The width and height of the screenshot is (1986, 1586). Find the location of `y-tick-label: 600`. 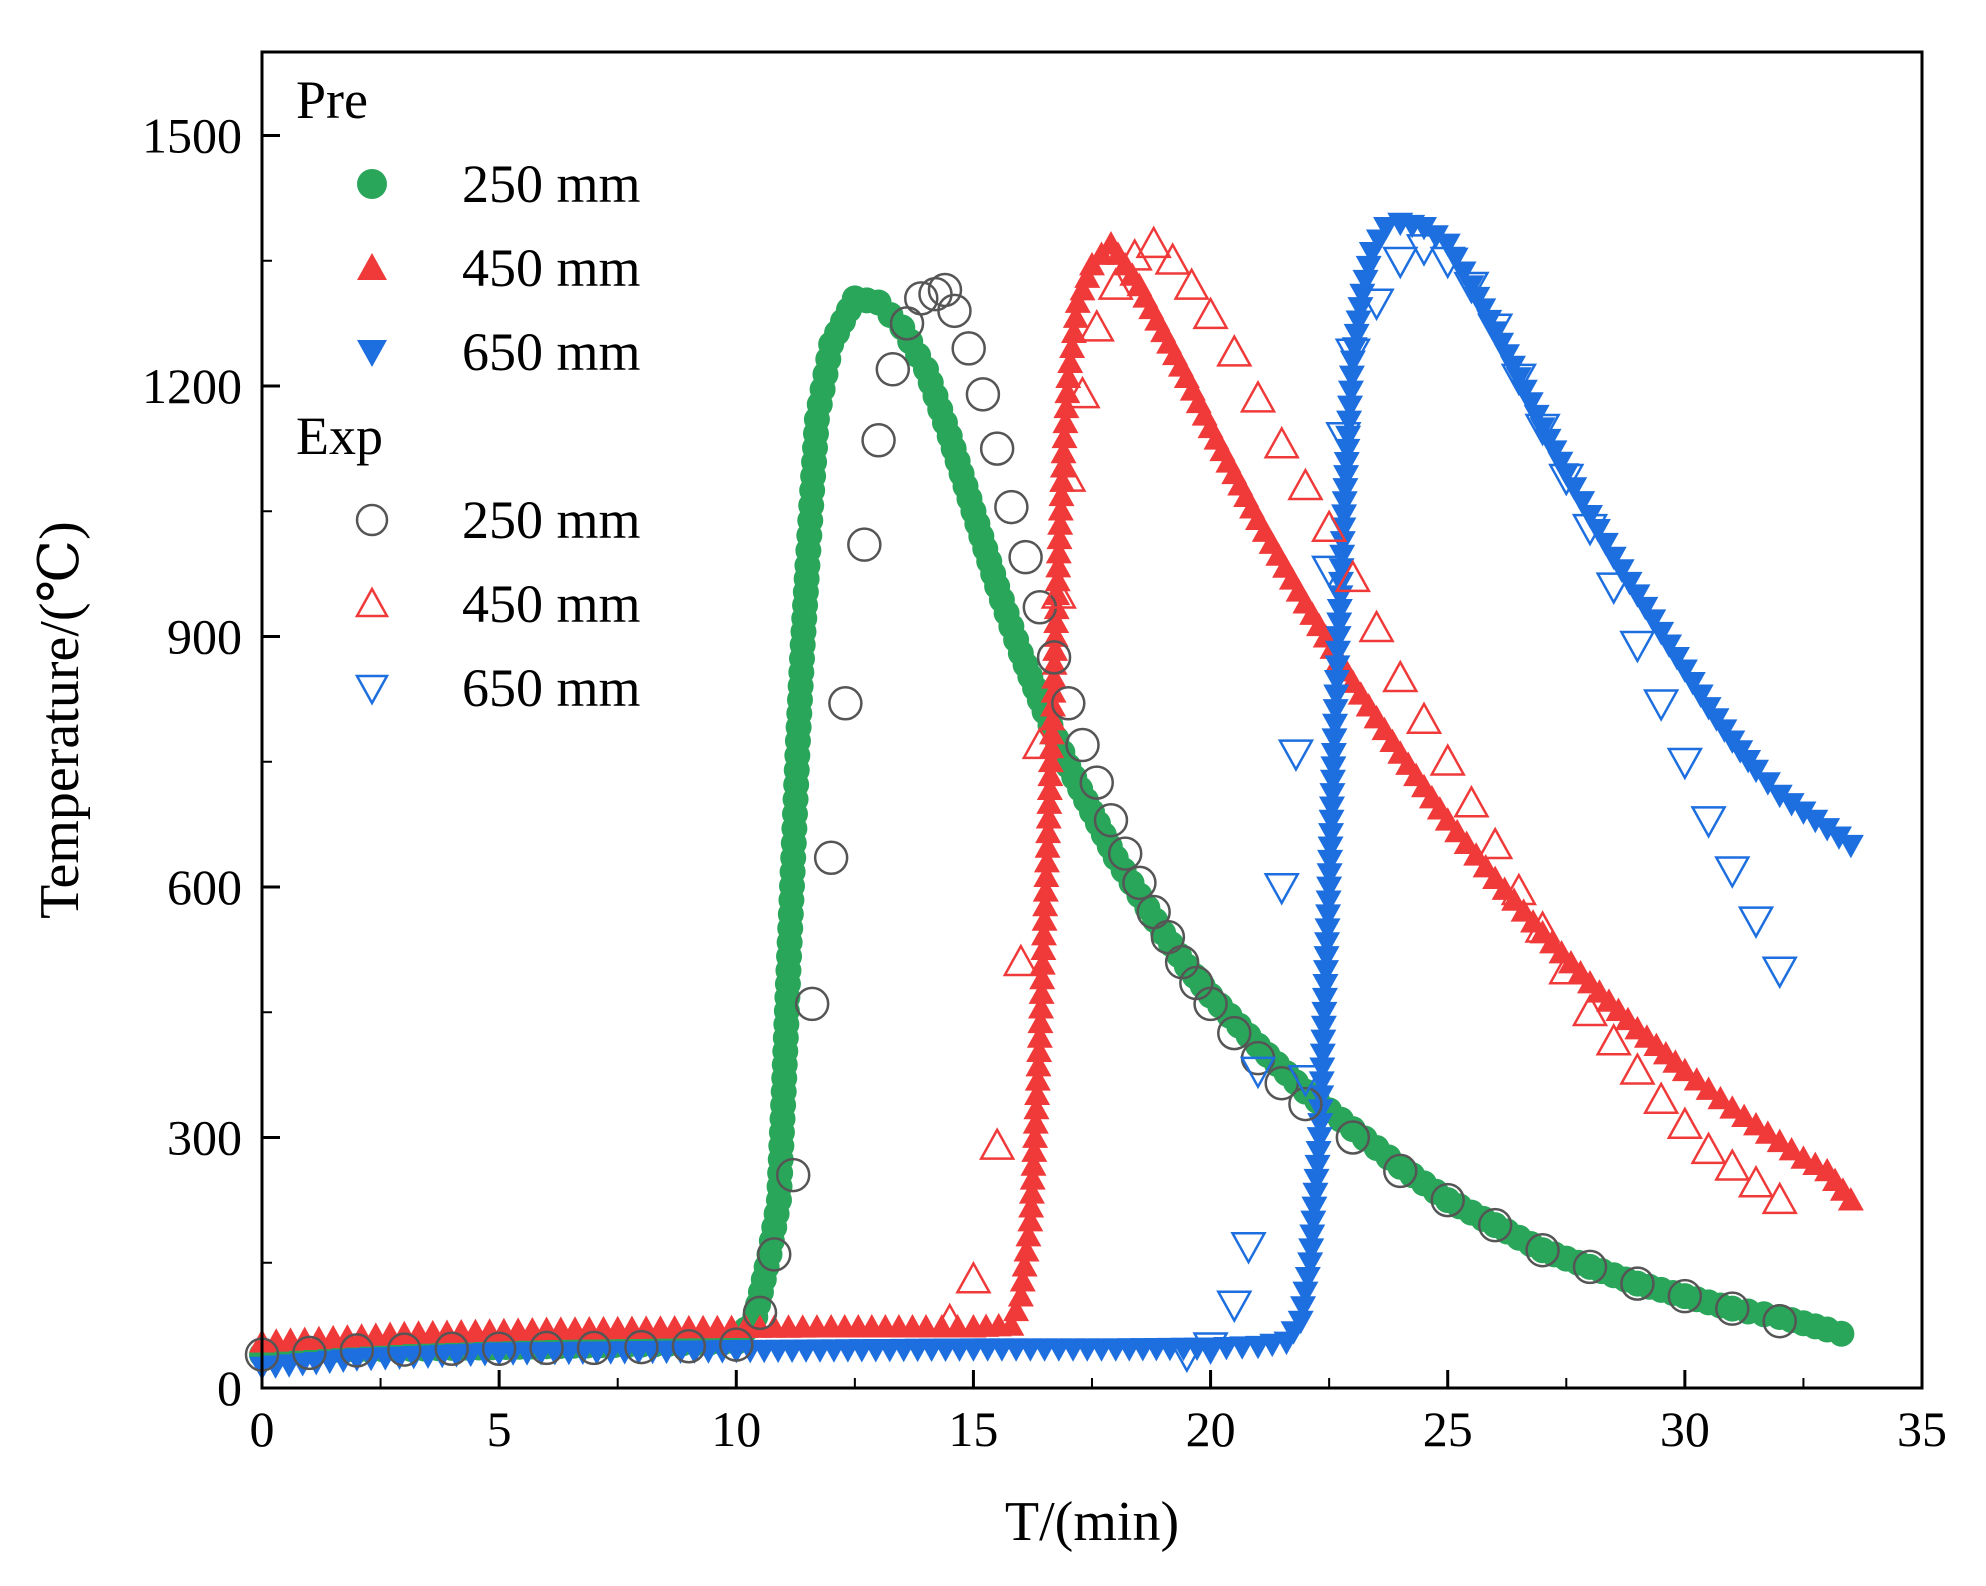

y-tick-label: 600 is located at coordinates (204, 887).